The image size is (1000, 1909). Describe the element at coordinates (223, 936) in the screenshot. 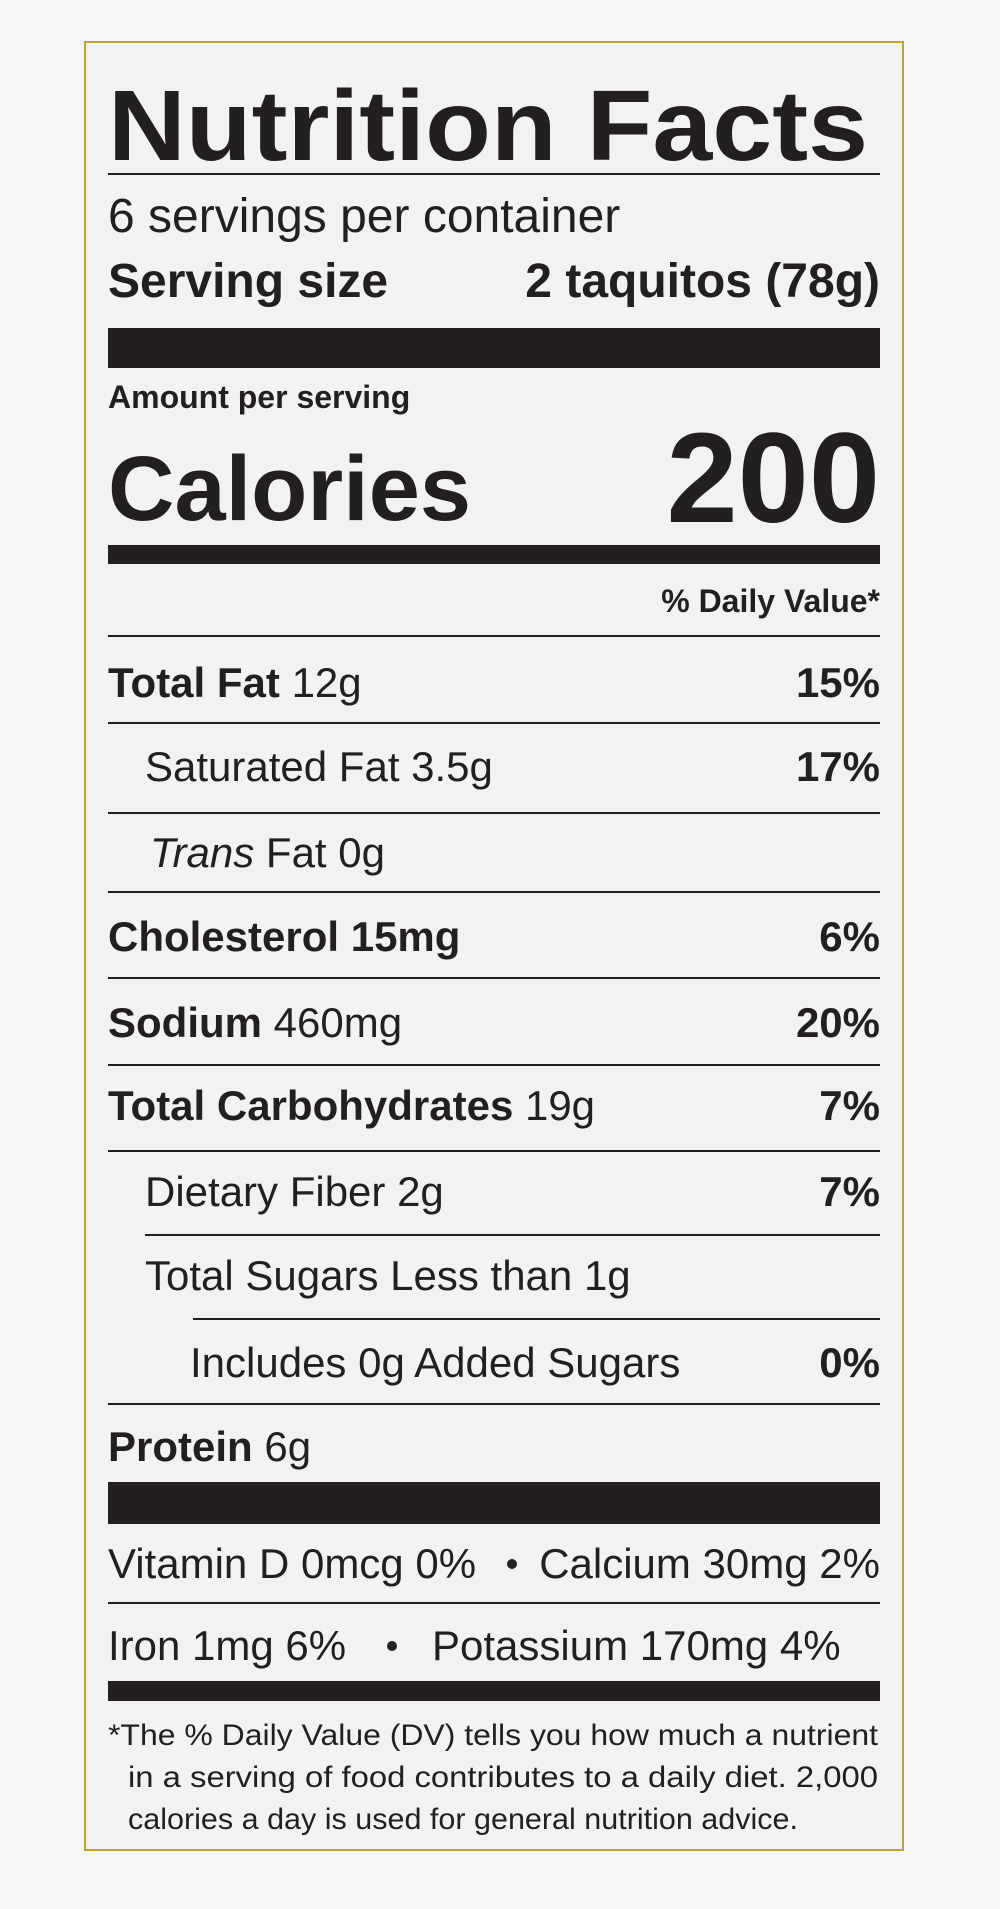

I see `nutrient-name: Cholesterol` at that location.